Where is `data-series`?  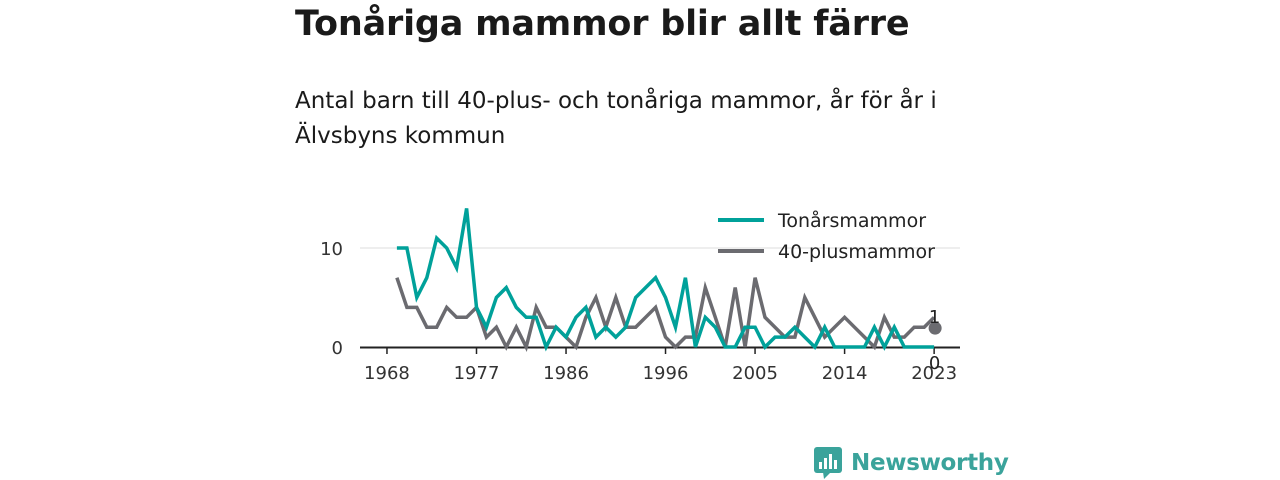 data-series is located at coordinates (665, 280).